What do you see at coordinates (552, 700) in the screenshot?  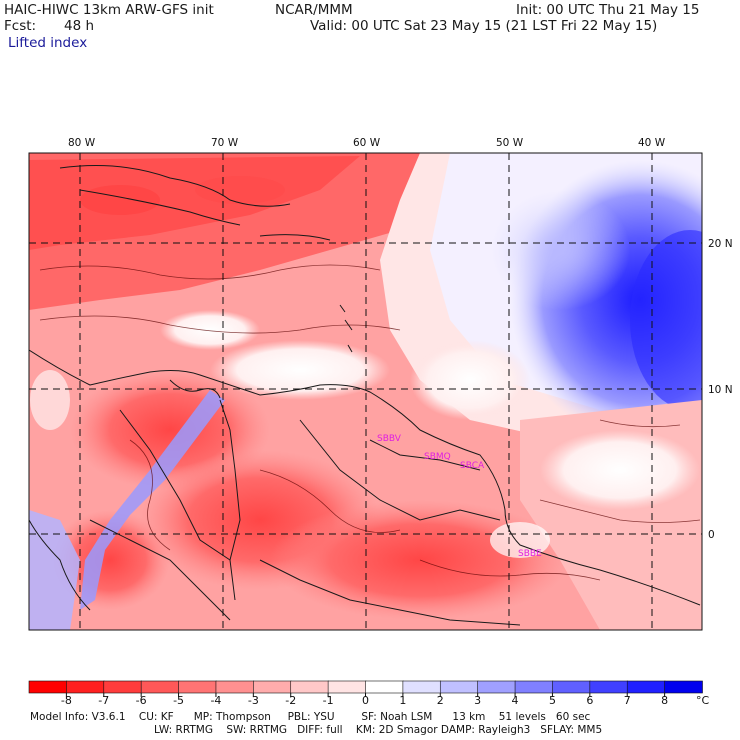 I see `colorbar-tick-label: 5` at bounding box center [552, 700].